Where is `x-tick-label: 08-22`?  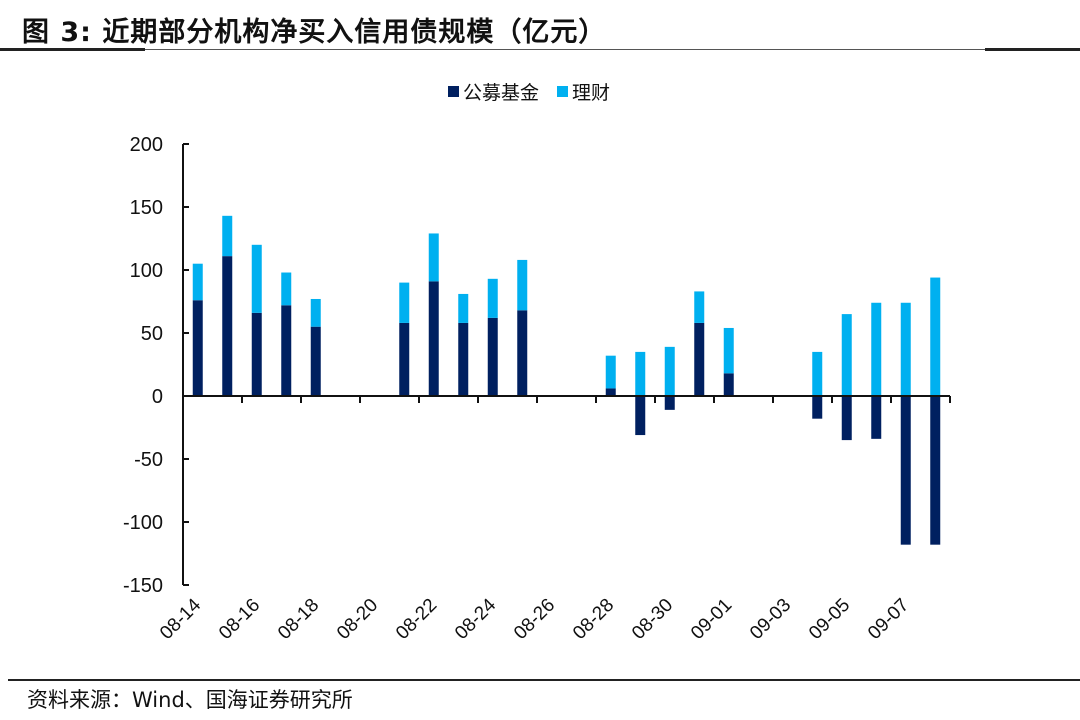 x-tick-label: 08-22 is located at coordinates (416, 619).